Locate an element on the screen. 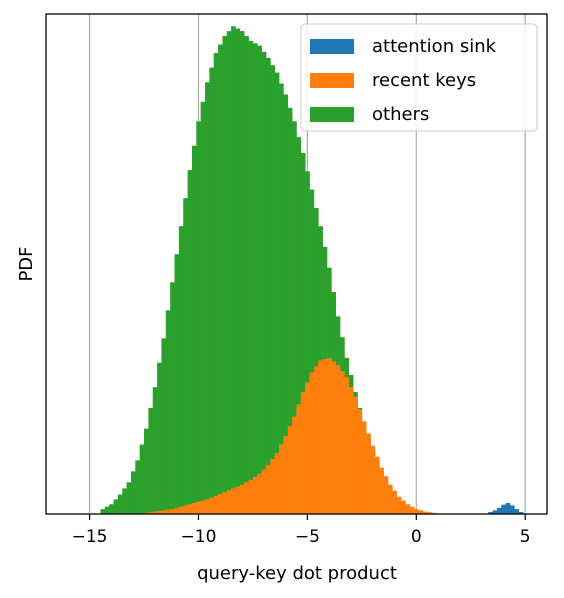 Image resolution: width=564 pixels, height=598 pixels. legend: attention sink recent keys others is located at coordinates (419, 77).